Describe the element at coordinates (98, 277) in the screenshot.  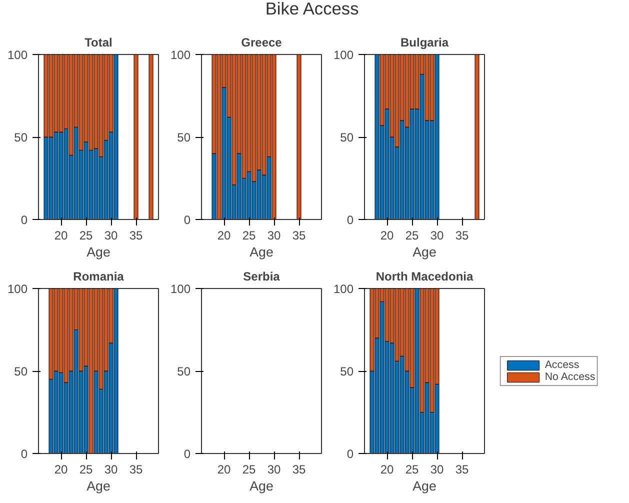
I see `chart-title: Romania` at that location.